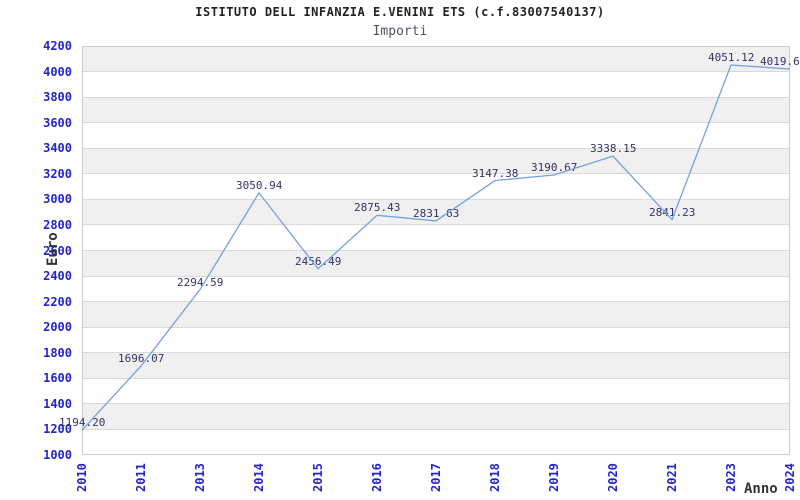 This screenshot has width=800, height=500. What do you see at coordinates (318, 261) in the screenshot?
I see `data-point-label: 2456.49` at bounding box center [318, 261].